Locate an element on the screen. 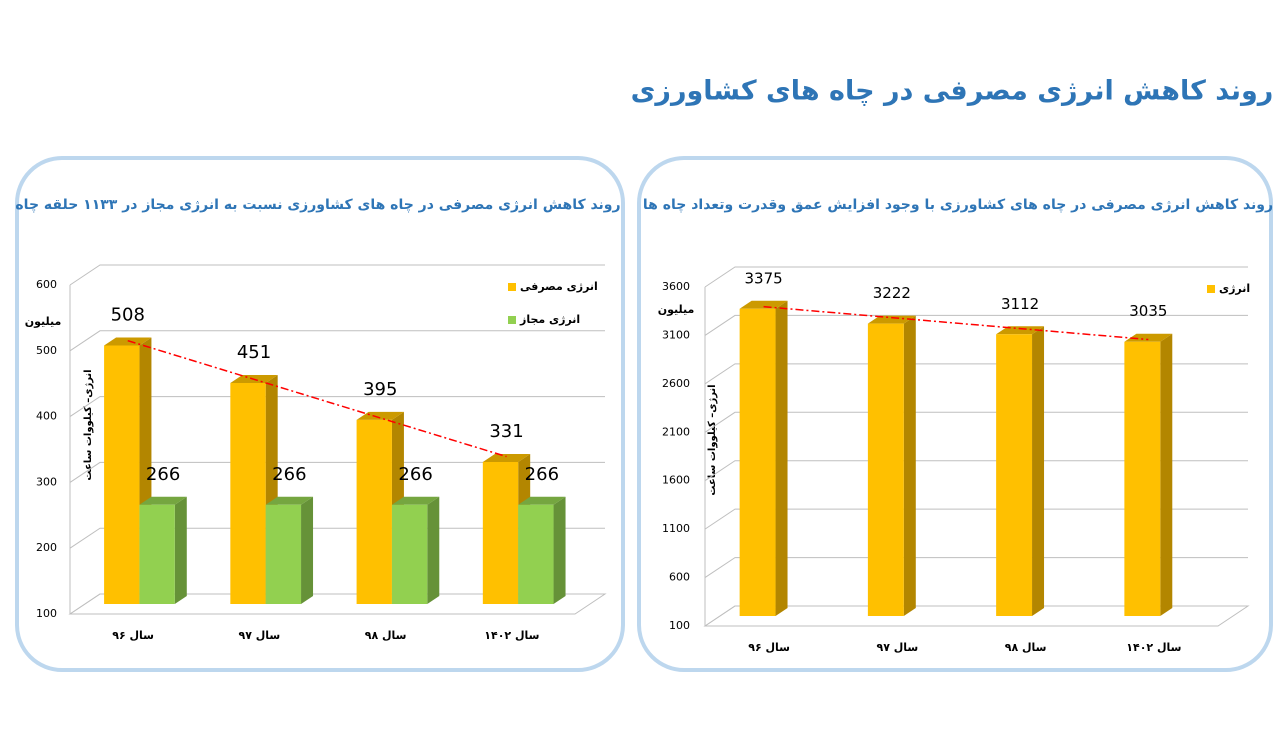  legend-label: انرژی مصرفی is located at coordinates (559, 286).